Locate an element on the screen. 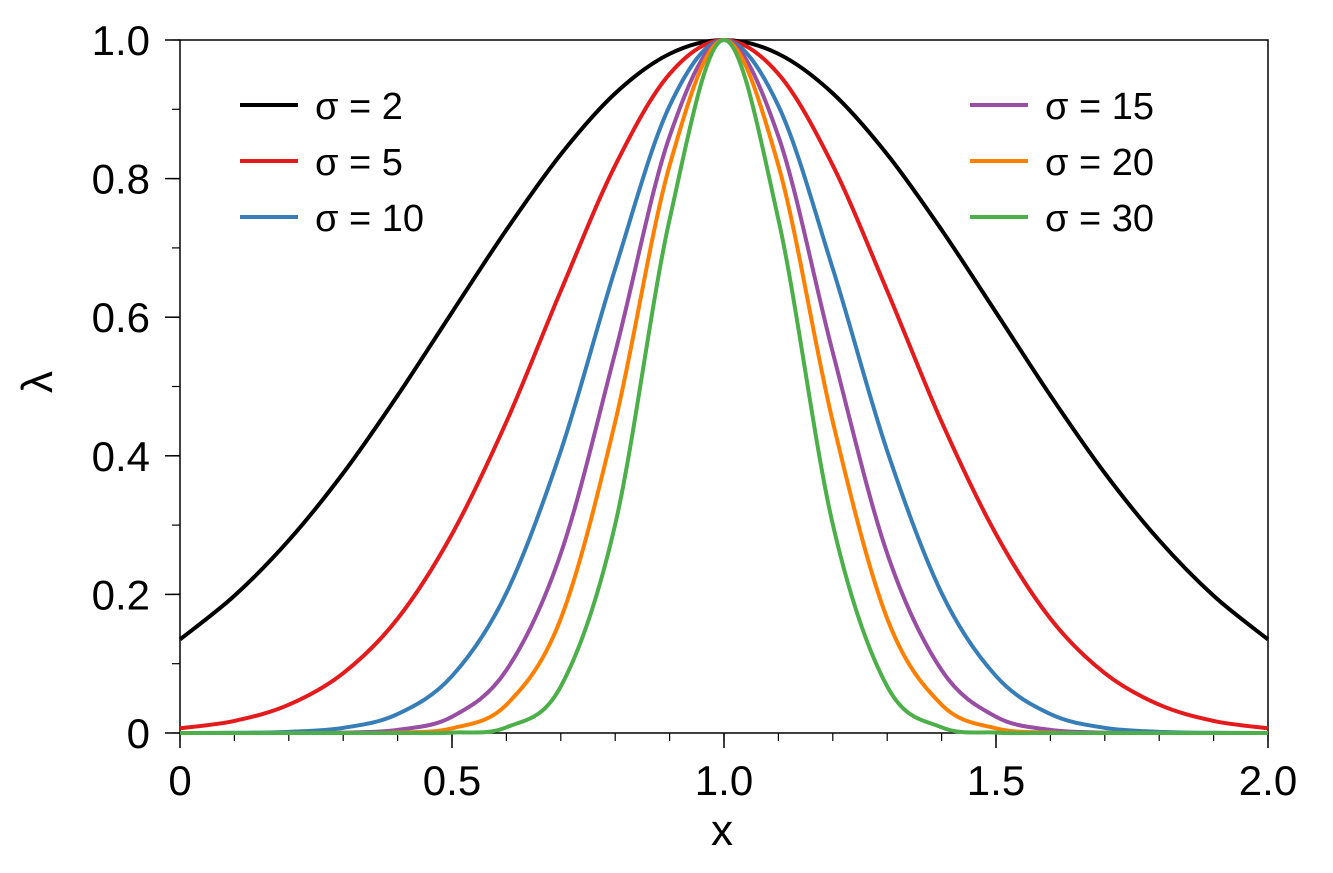 This screenshot has height=873, width=1333. y-tick-label: 0.4 is located at coordinates (121, 456).